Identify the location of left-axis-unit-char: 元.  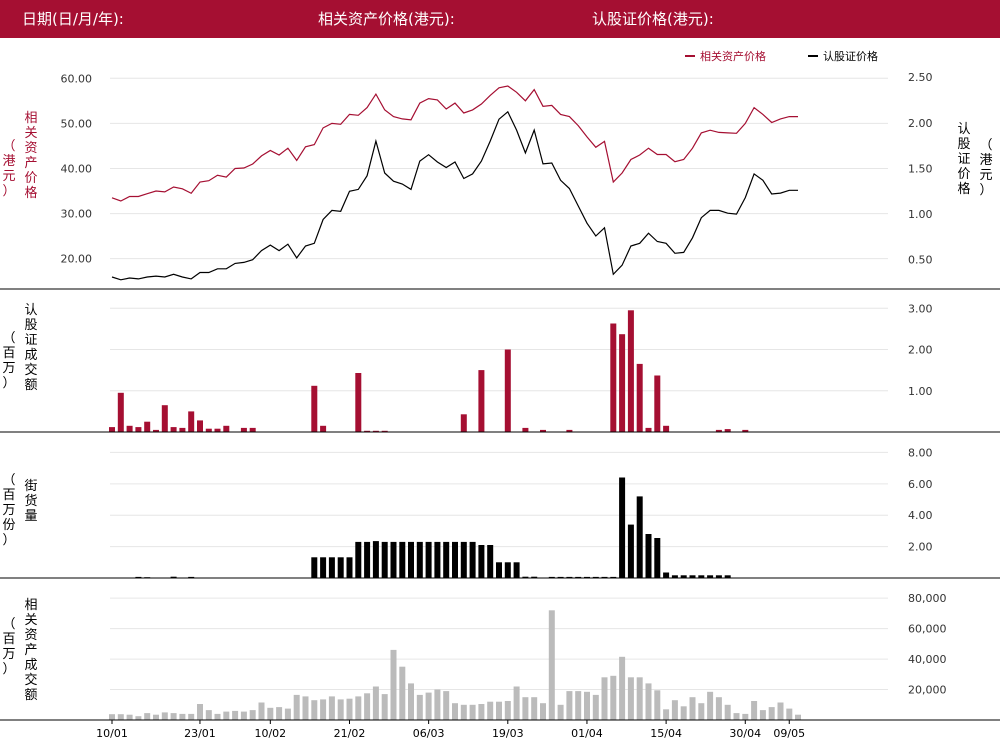
(8, 176).